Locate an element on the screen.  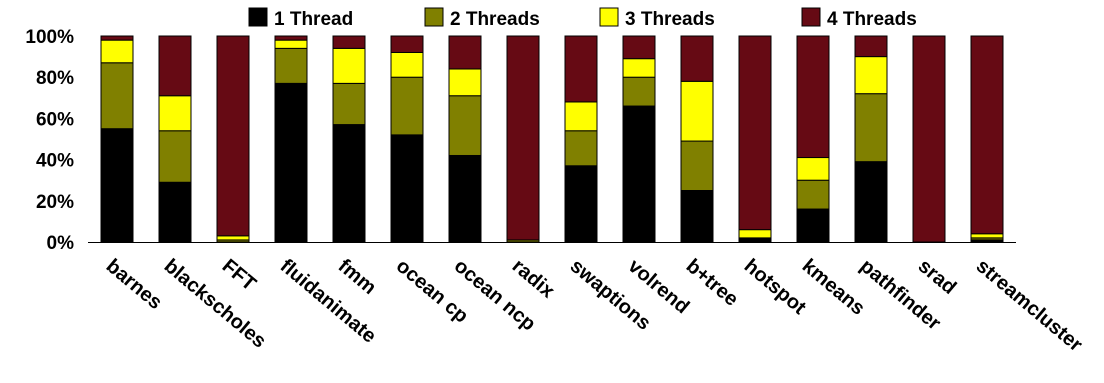
bar-stack-fluidanimate is located at coordinates (291, 139).